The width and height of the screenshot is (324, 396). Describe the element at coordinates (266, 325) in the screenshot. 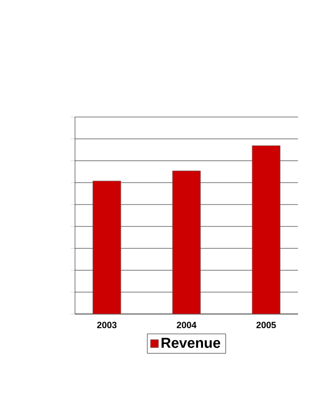

I see `x-tick-label: 2005` at that location.